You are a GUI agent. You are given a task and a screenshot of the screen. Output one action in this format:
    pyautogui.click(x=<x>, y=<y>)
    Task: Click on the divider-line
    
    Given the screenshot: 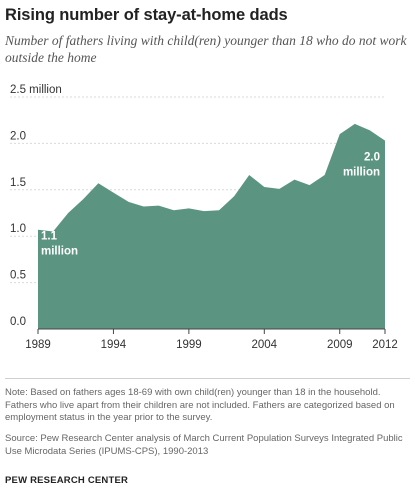 What is the action you would take?
    pyautogui.click(x=207, y=378)
    